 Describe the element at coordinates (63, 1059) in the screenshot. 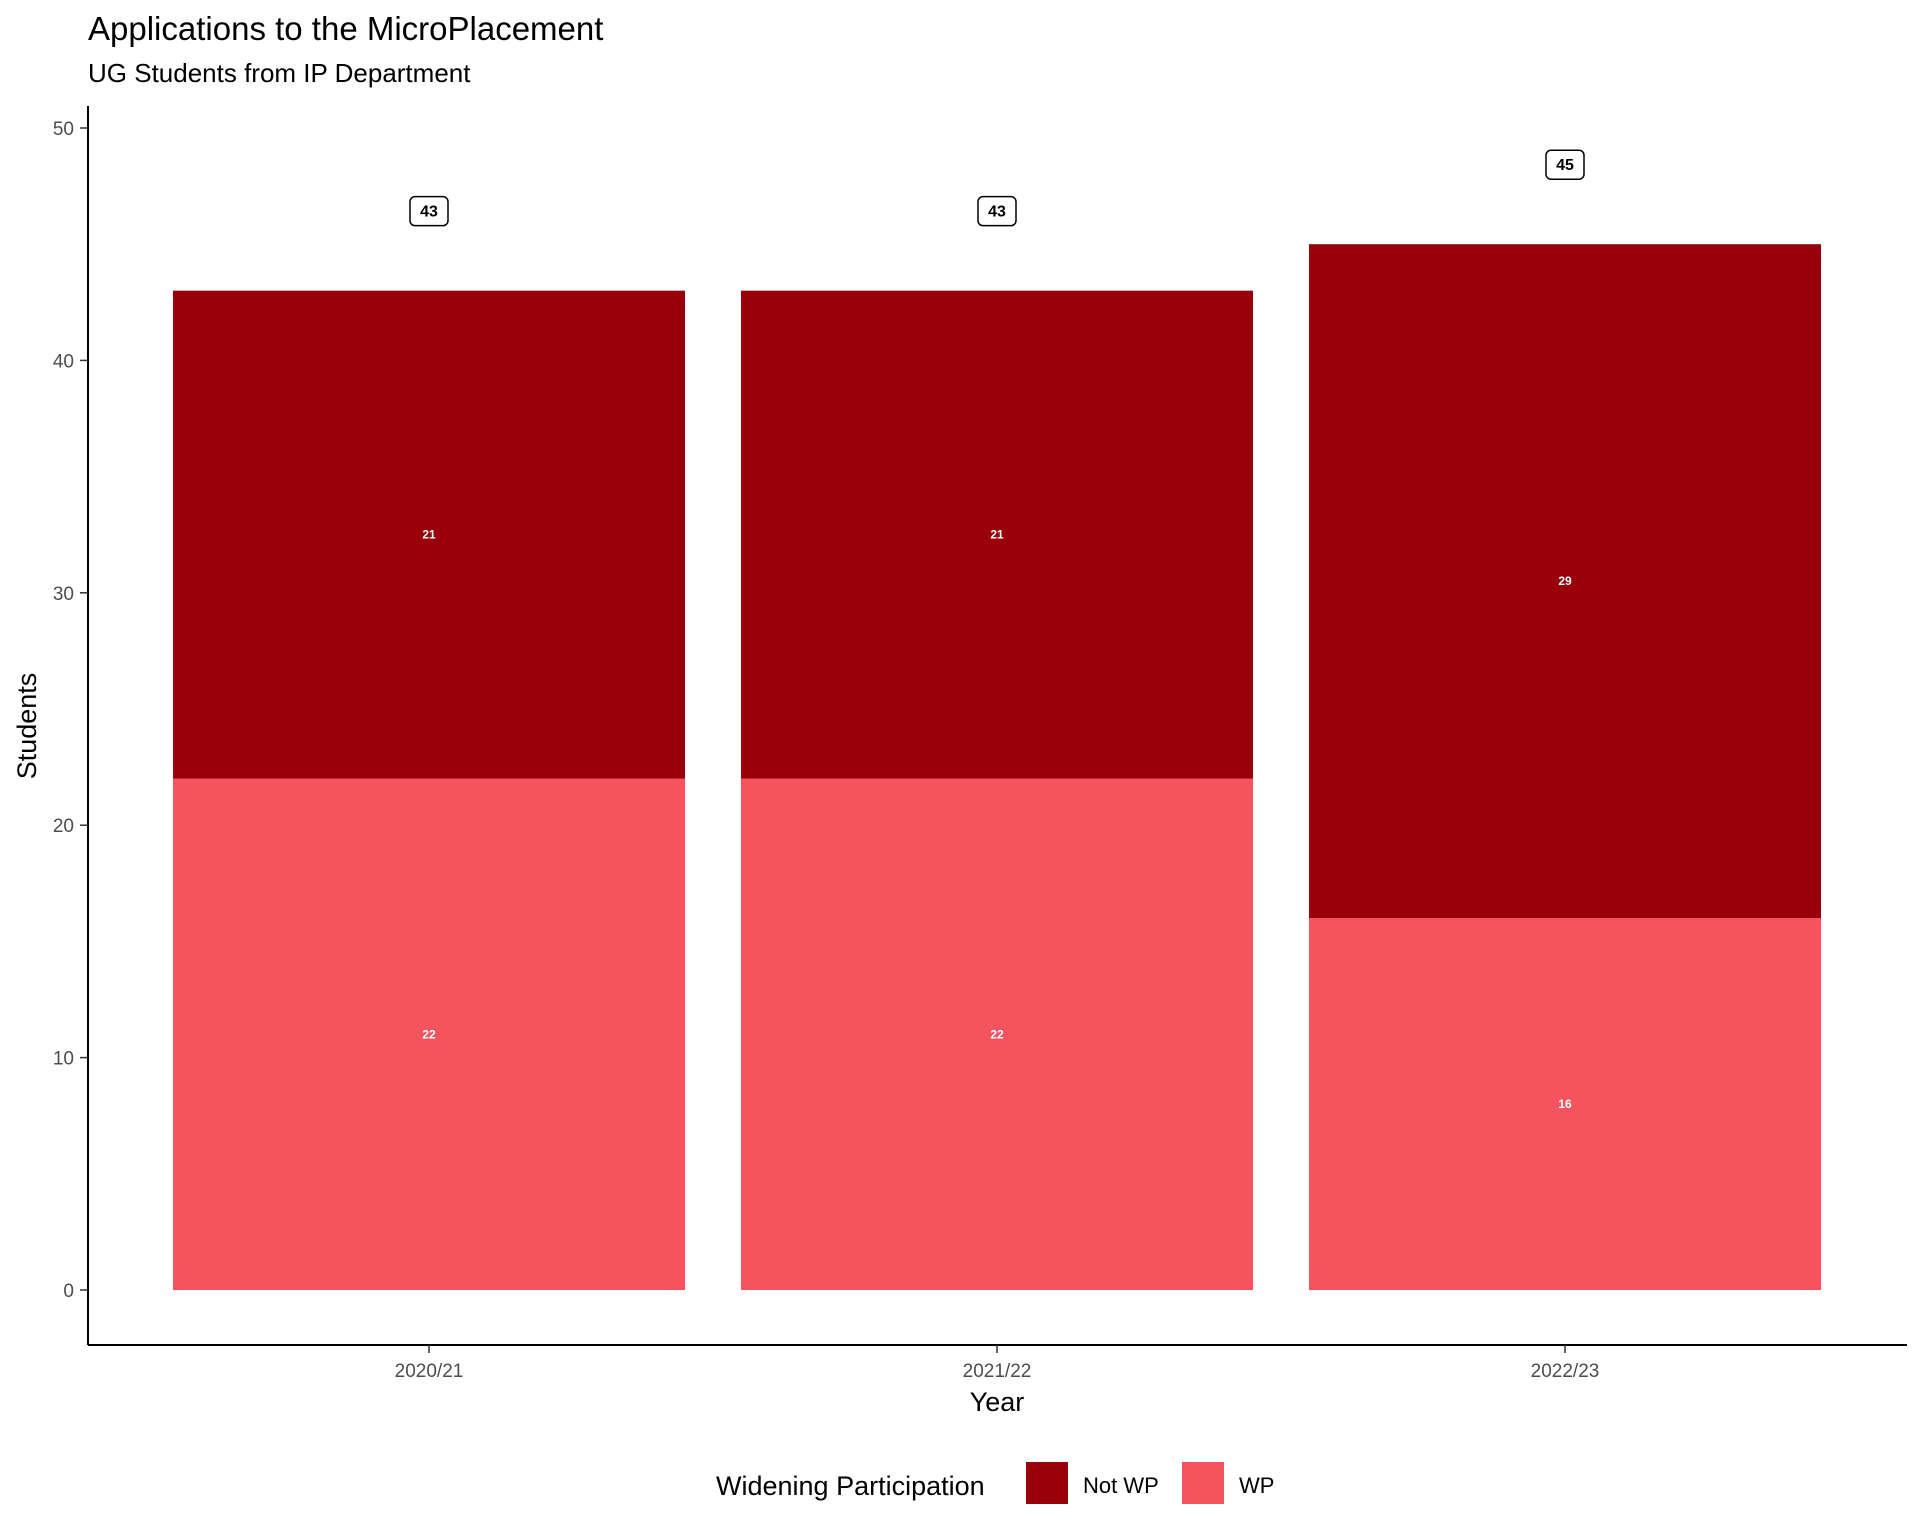

I see `y-tick-label-10: 10` at that location.